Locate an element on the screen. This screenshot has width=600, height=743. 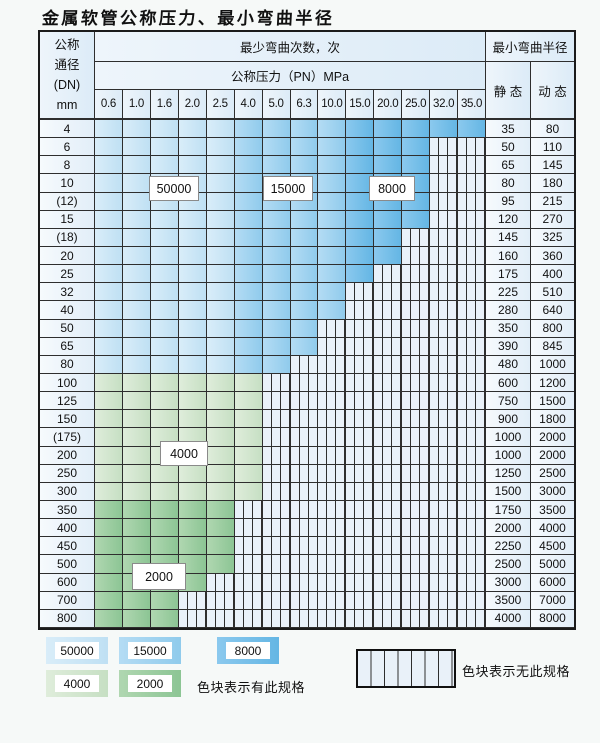
dynamic-radius-cell: 325 is located at coordinates (552, 237).